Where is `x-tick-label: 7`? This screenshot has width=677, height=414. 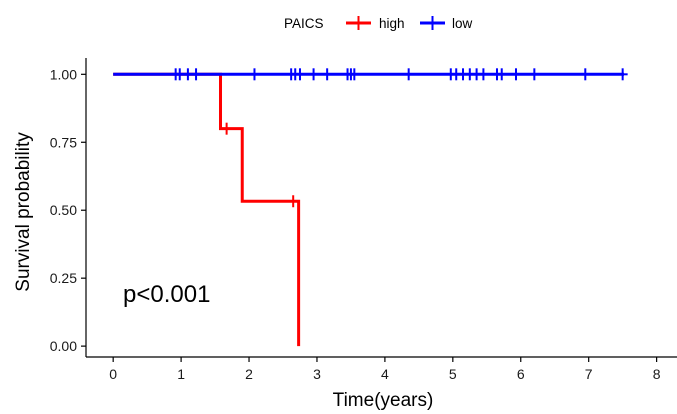
x-tick-label: 7 is located at coordinates (589, 374).